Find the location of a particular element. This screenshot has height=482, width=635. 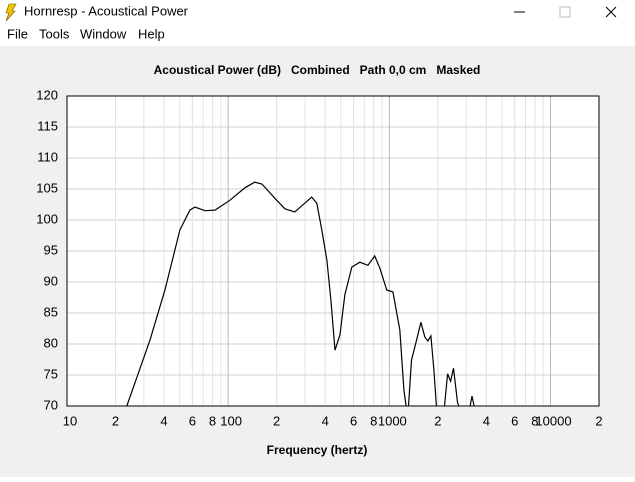

y-tick-label: 80 is located at coordinates (51, 342).